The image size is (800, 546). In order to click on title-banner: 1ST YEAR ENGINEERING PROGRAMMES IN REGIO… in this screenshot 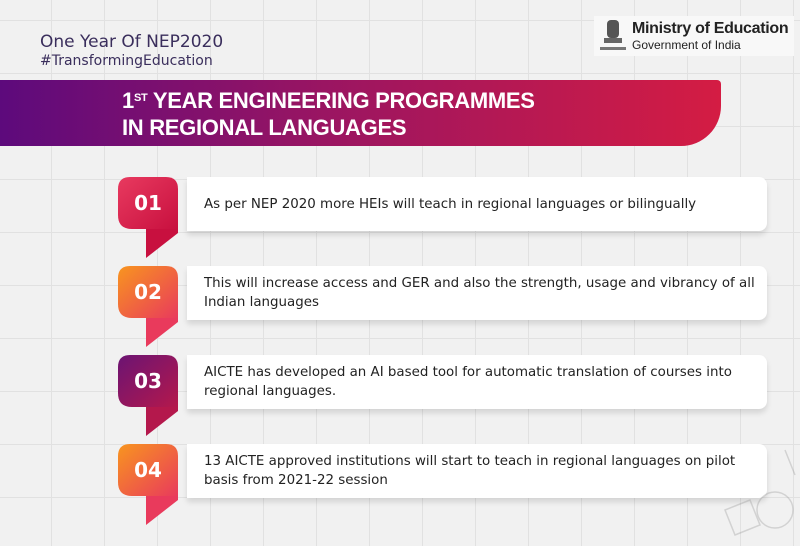, I will do `click(360, 113)`.